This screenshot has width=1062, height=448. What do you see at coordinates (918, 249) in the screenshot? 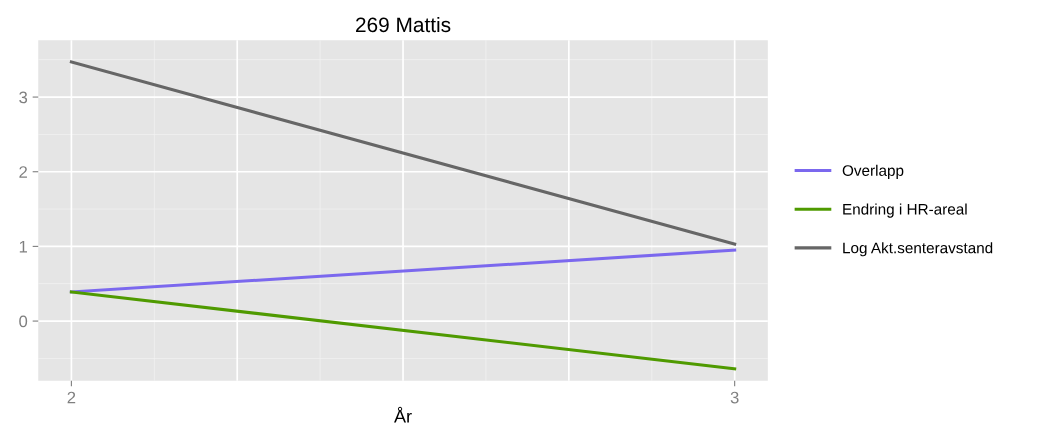
I see `legend-label: Log Akt.senteravstand` at bounding box center [918, 249].